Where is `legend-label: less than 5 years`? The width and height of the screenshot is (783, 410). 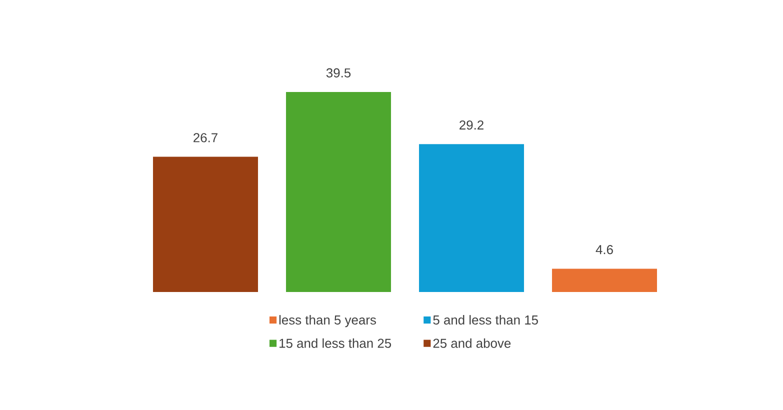 legend-label: less than 5 years is located at coordinates (327, 321).